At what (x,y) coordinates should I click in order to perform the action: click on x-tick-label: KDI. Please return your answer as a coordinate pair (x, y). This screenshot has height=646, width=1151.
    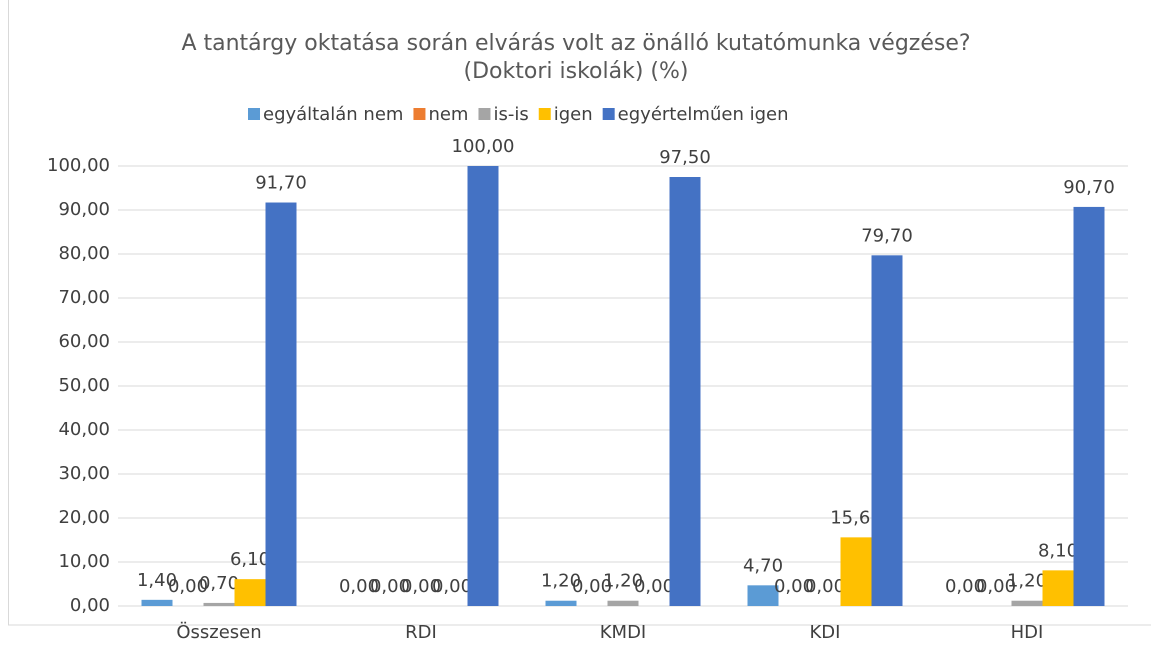
    Looking at the image, I should click on (825, 632).